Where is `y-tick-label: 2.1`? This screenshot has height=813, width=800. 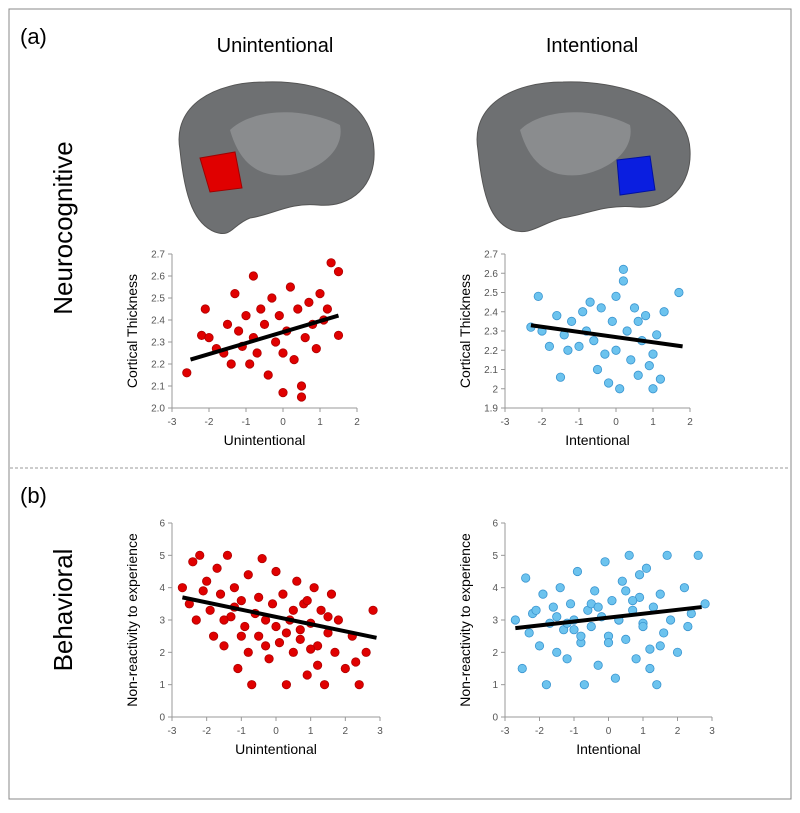
y-tick-label: 2.1 is located at coordinates (491, 370).